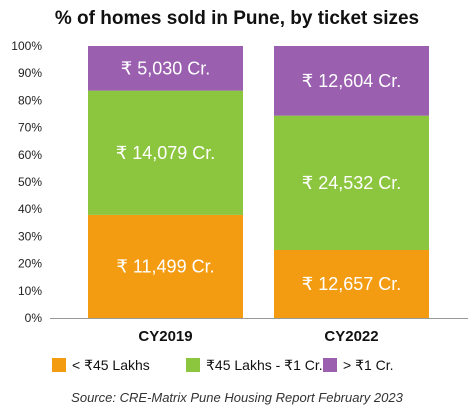 The width and height of the screenshot is (474, 415). Describe the element at coordinates (165, 336) in the screenshot. I see `x-category-label: CY2019` at that location.